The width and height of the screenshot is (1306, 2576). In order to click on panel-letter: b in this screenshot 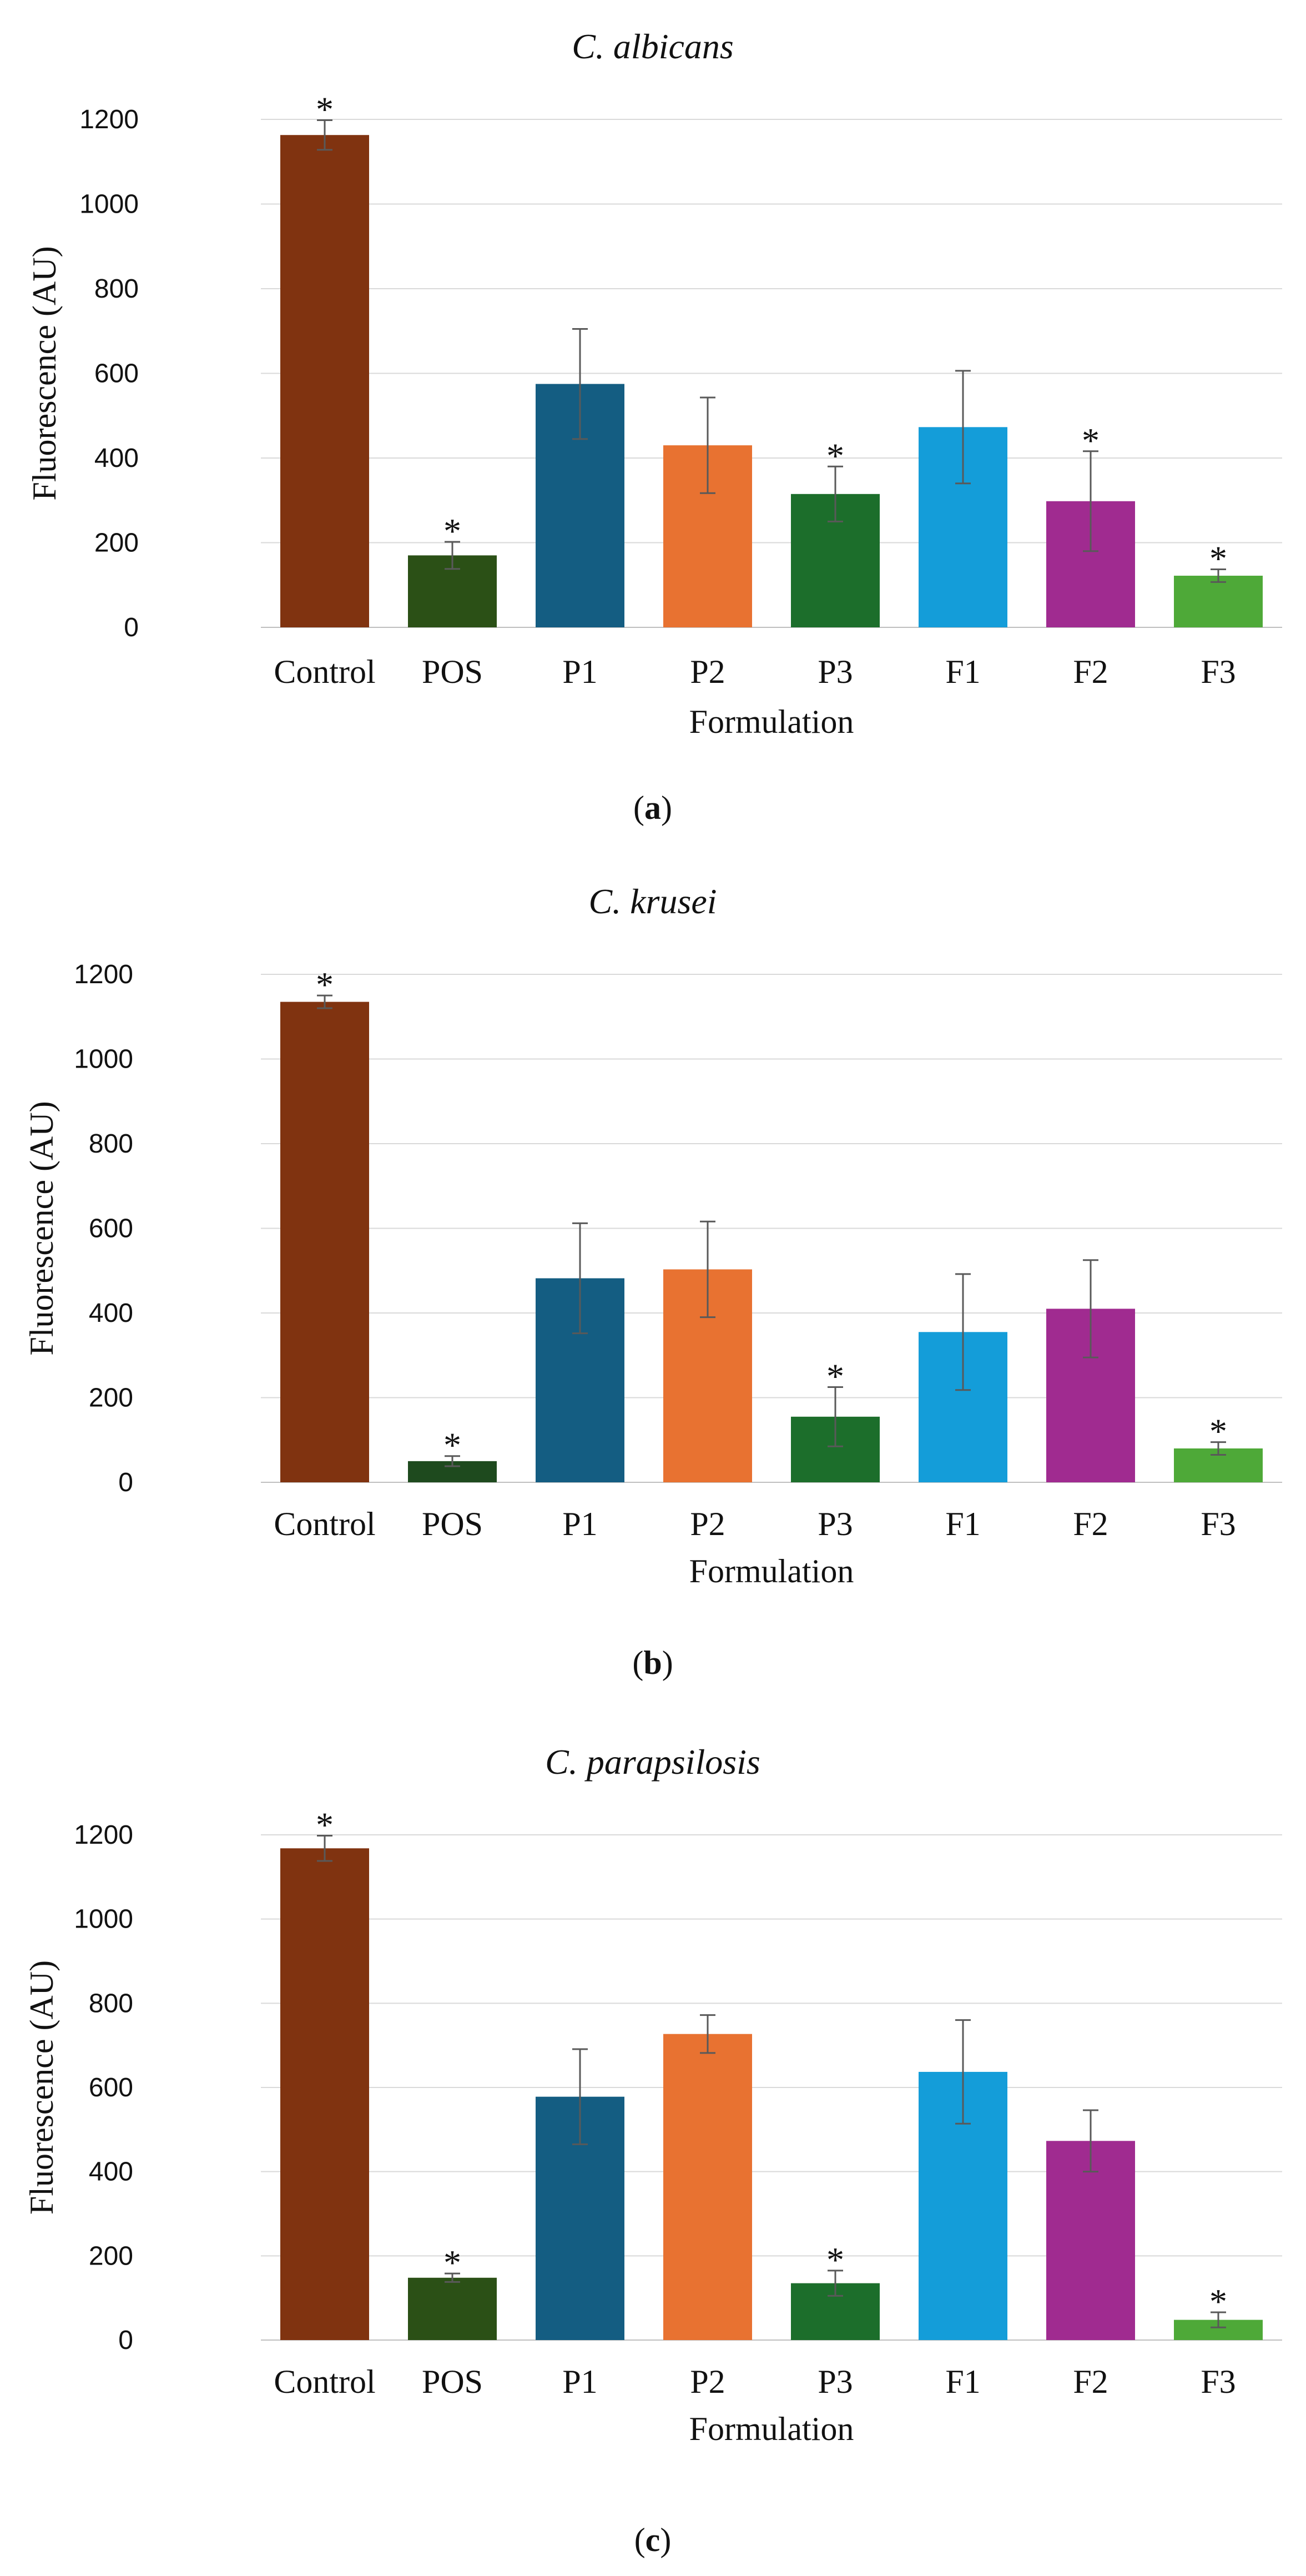, I will do `click(653, 1662)`.